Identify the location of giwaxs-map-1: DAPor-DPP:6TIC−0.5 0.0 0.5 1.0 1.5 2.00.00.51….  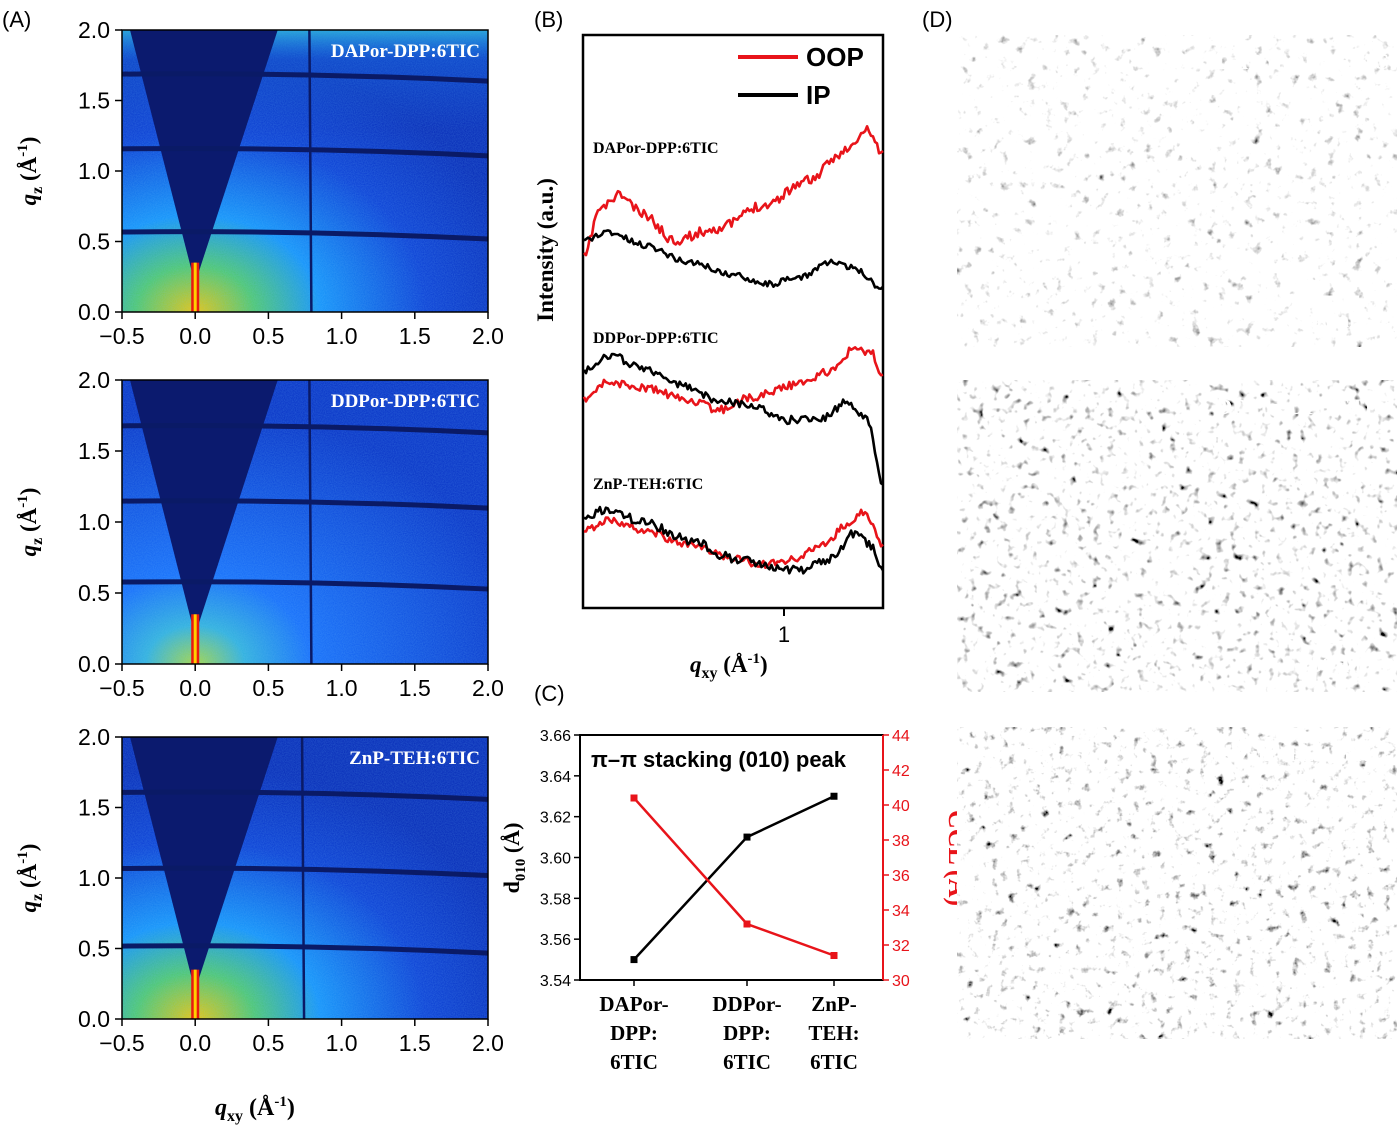
(259, 183).